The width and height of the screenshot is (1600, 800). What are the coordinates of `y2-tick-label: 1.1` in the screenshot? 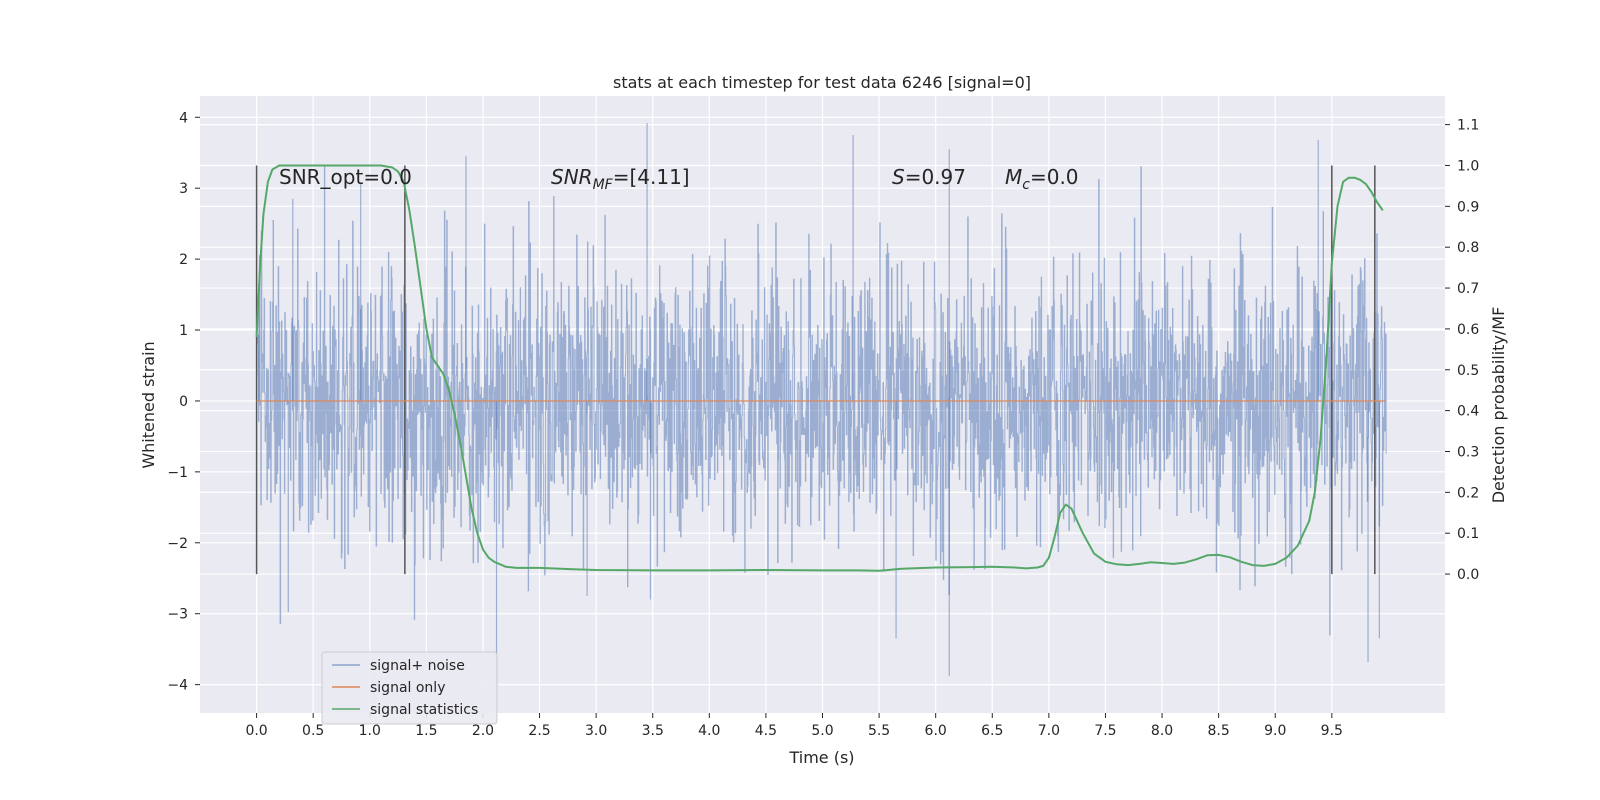 It's located at (1468, 126).